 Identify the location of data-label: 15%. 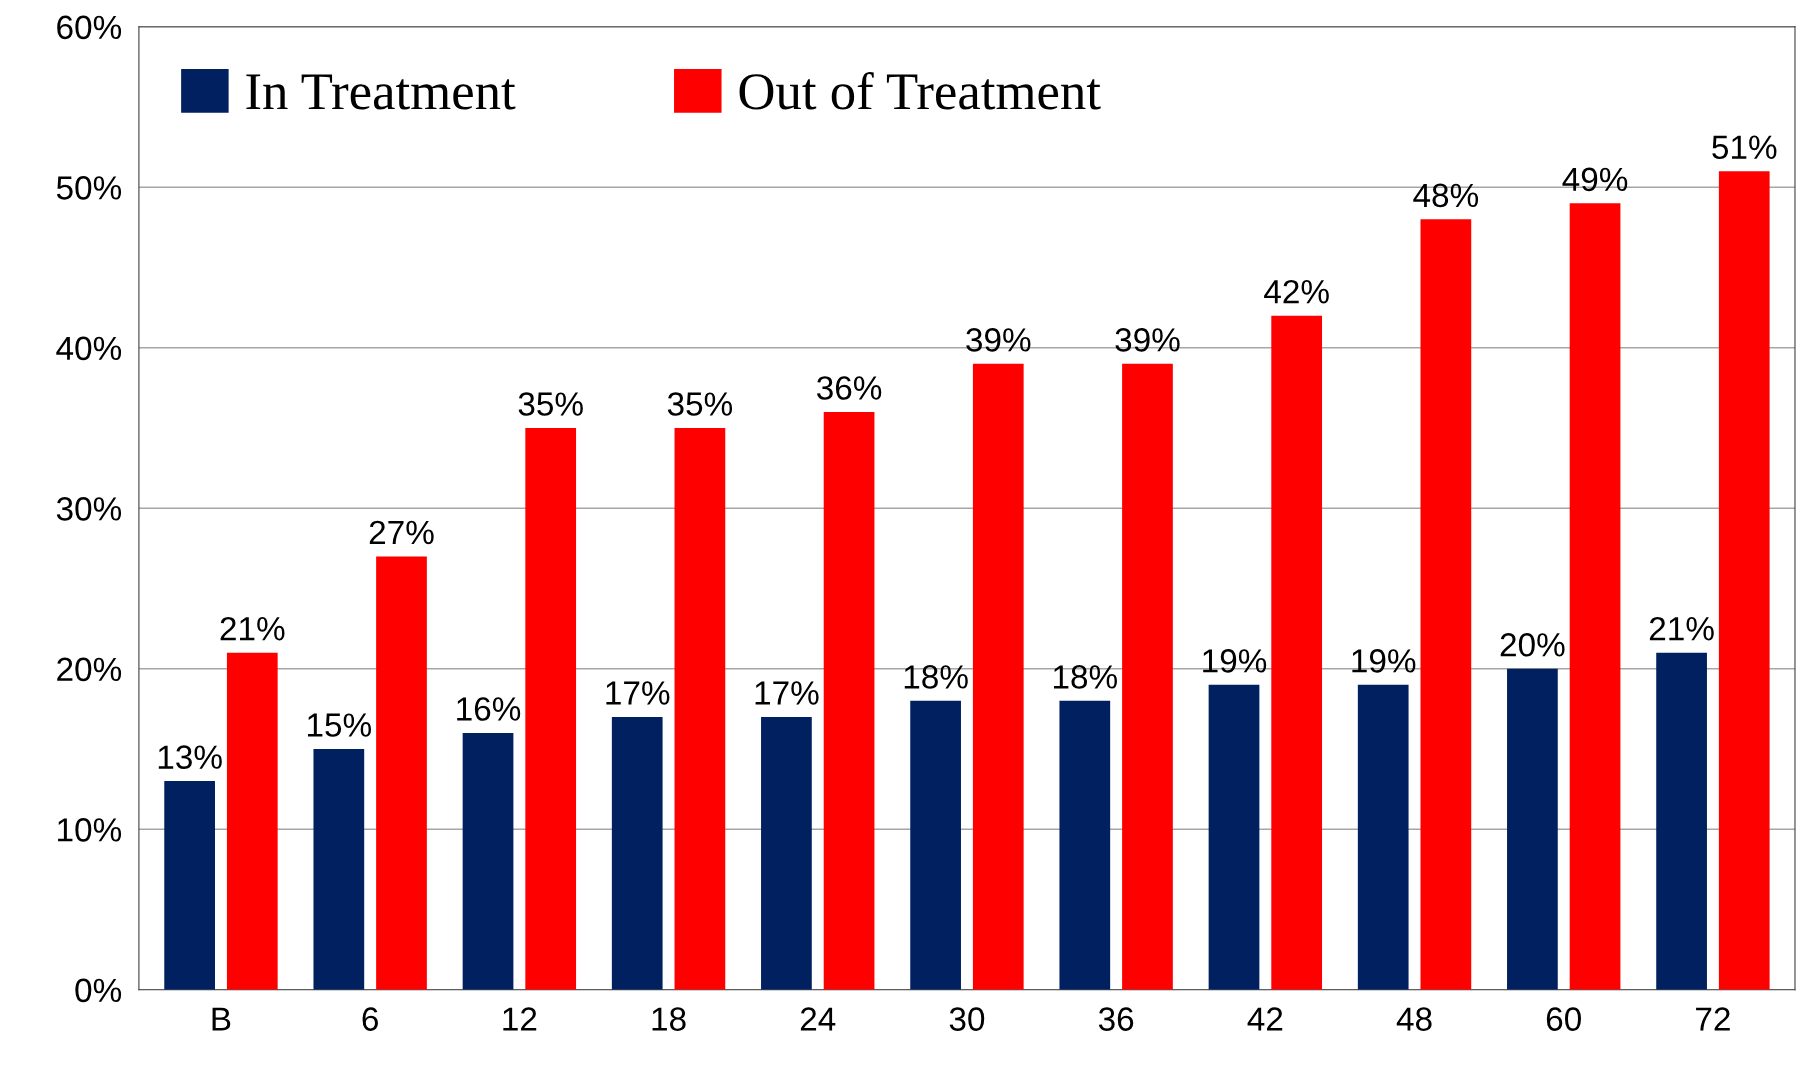
(339, 725).